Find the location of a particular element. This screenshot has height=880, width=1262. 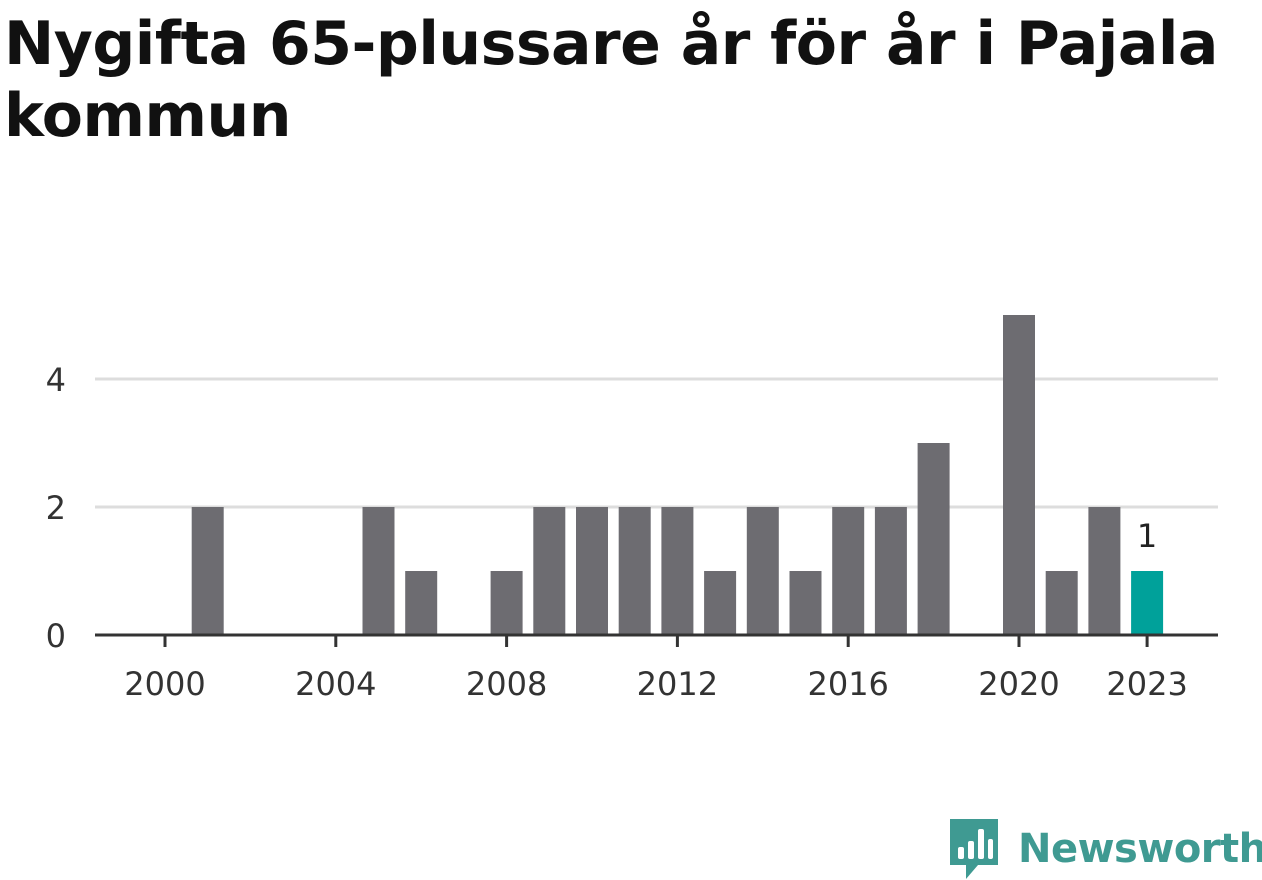

bar-2021 is located at coordinates (1061, 603).